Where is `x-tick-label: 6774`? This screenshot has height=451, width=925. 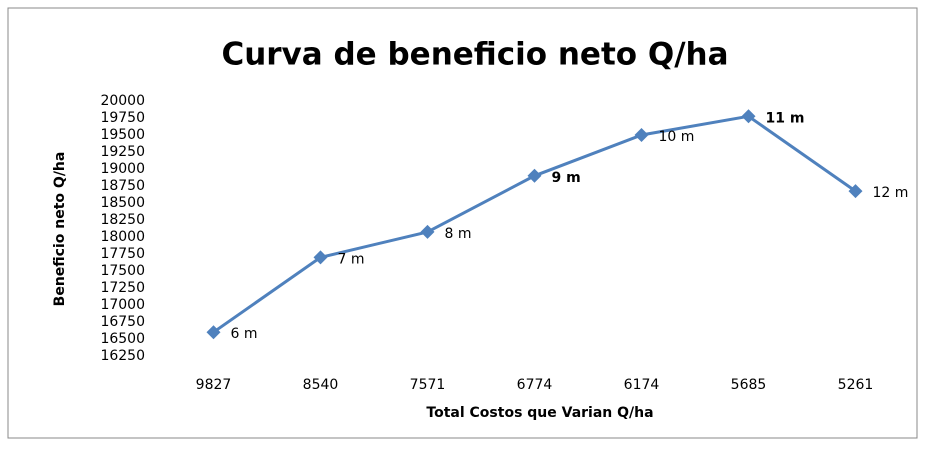 x-tick-label: 6774 is located at coordinates (535, 385).